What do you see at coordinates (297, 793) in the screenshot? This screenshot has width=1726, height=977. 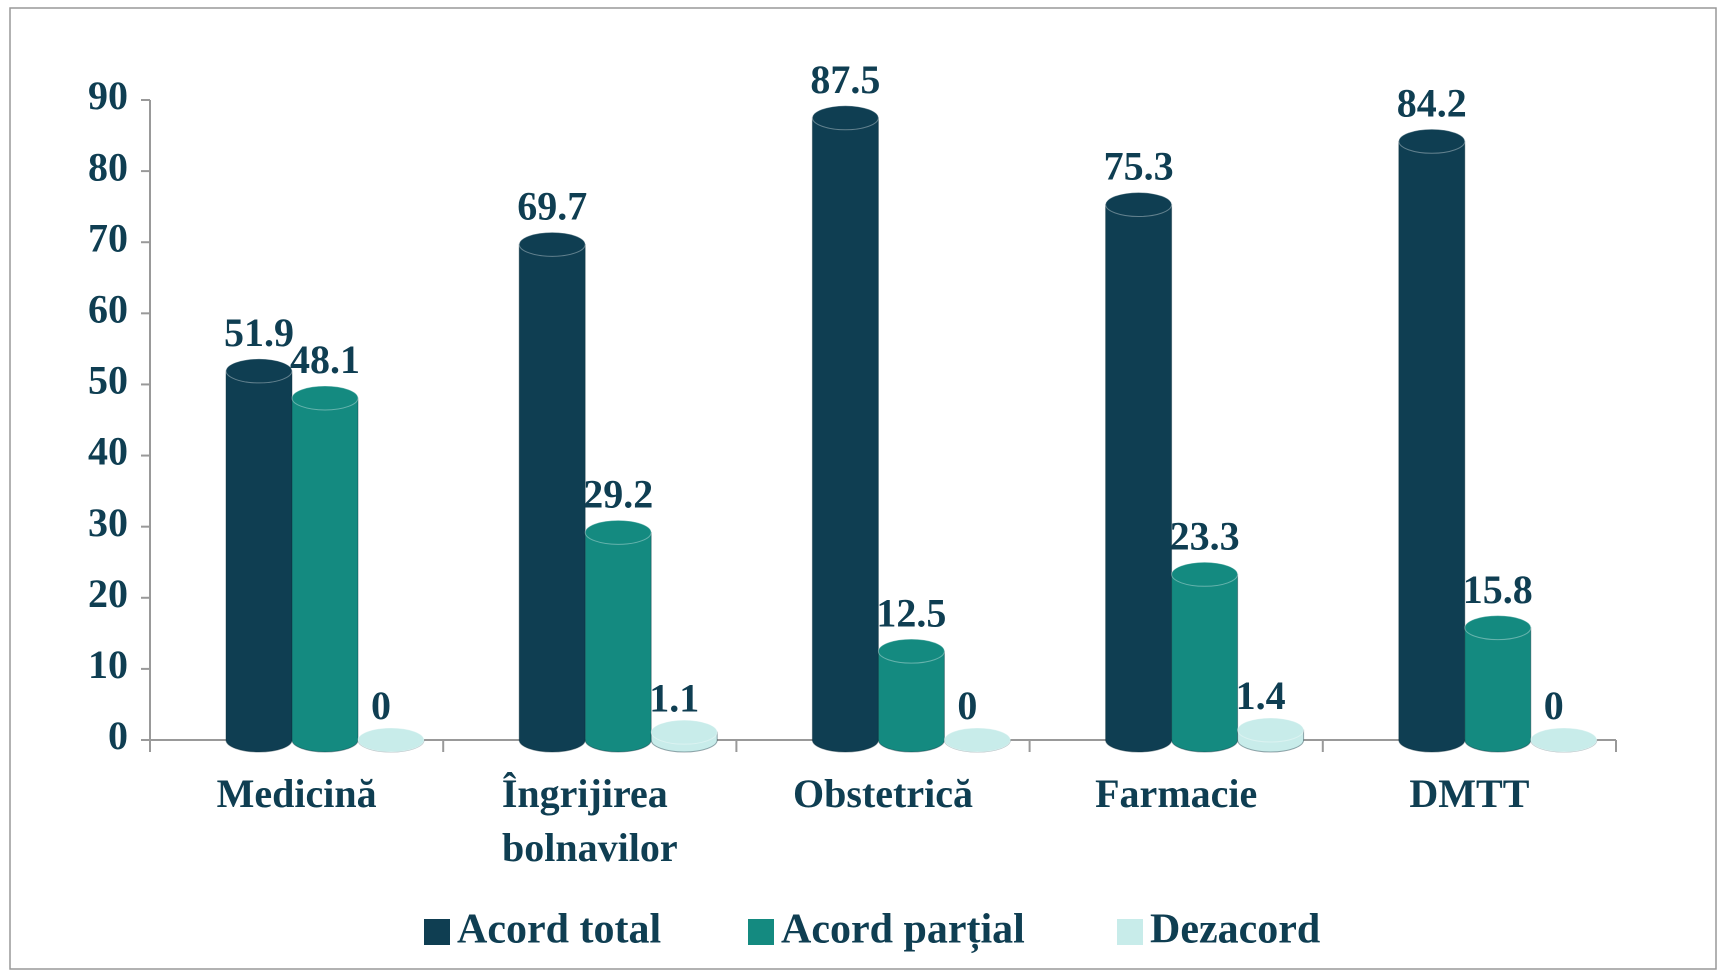 I see `x-tick-label: Medicină` at bounding box center [297, 793].